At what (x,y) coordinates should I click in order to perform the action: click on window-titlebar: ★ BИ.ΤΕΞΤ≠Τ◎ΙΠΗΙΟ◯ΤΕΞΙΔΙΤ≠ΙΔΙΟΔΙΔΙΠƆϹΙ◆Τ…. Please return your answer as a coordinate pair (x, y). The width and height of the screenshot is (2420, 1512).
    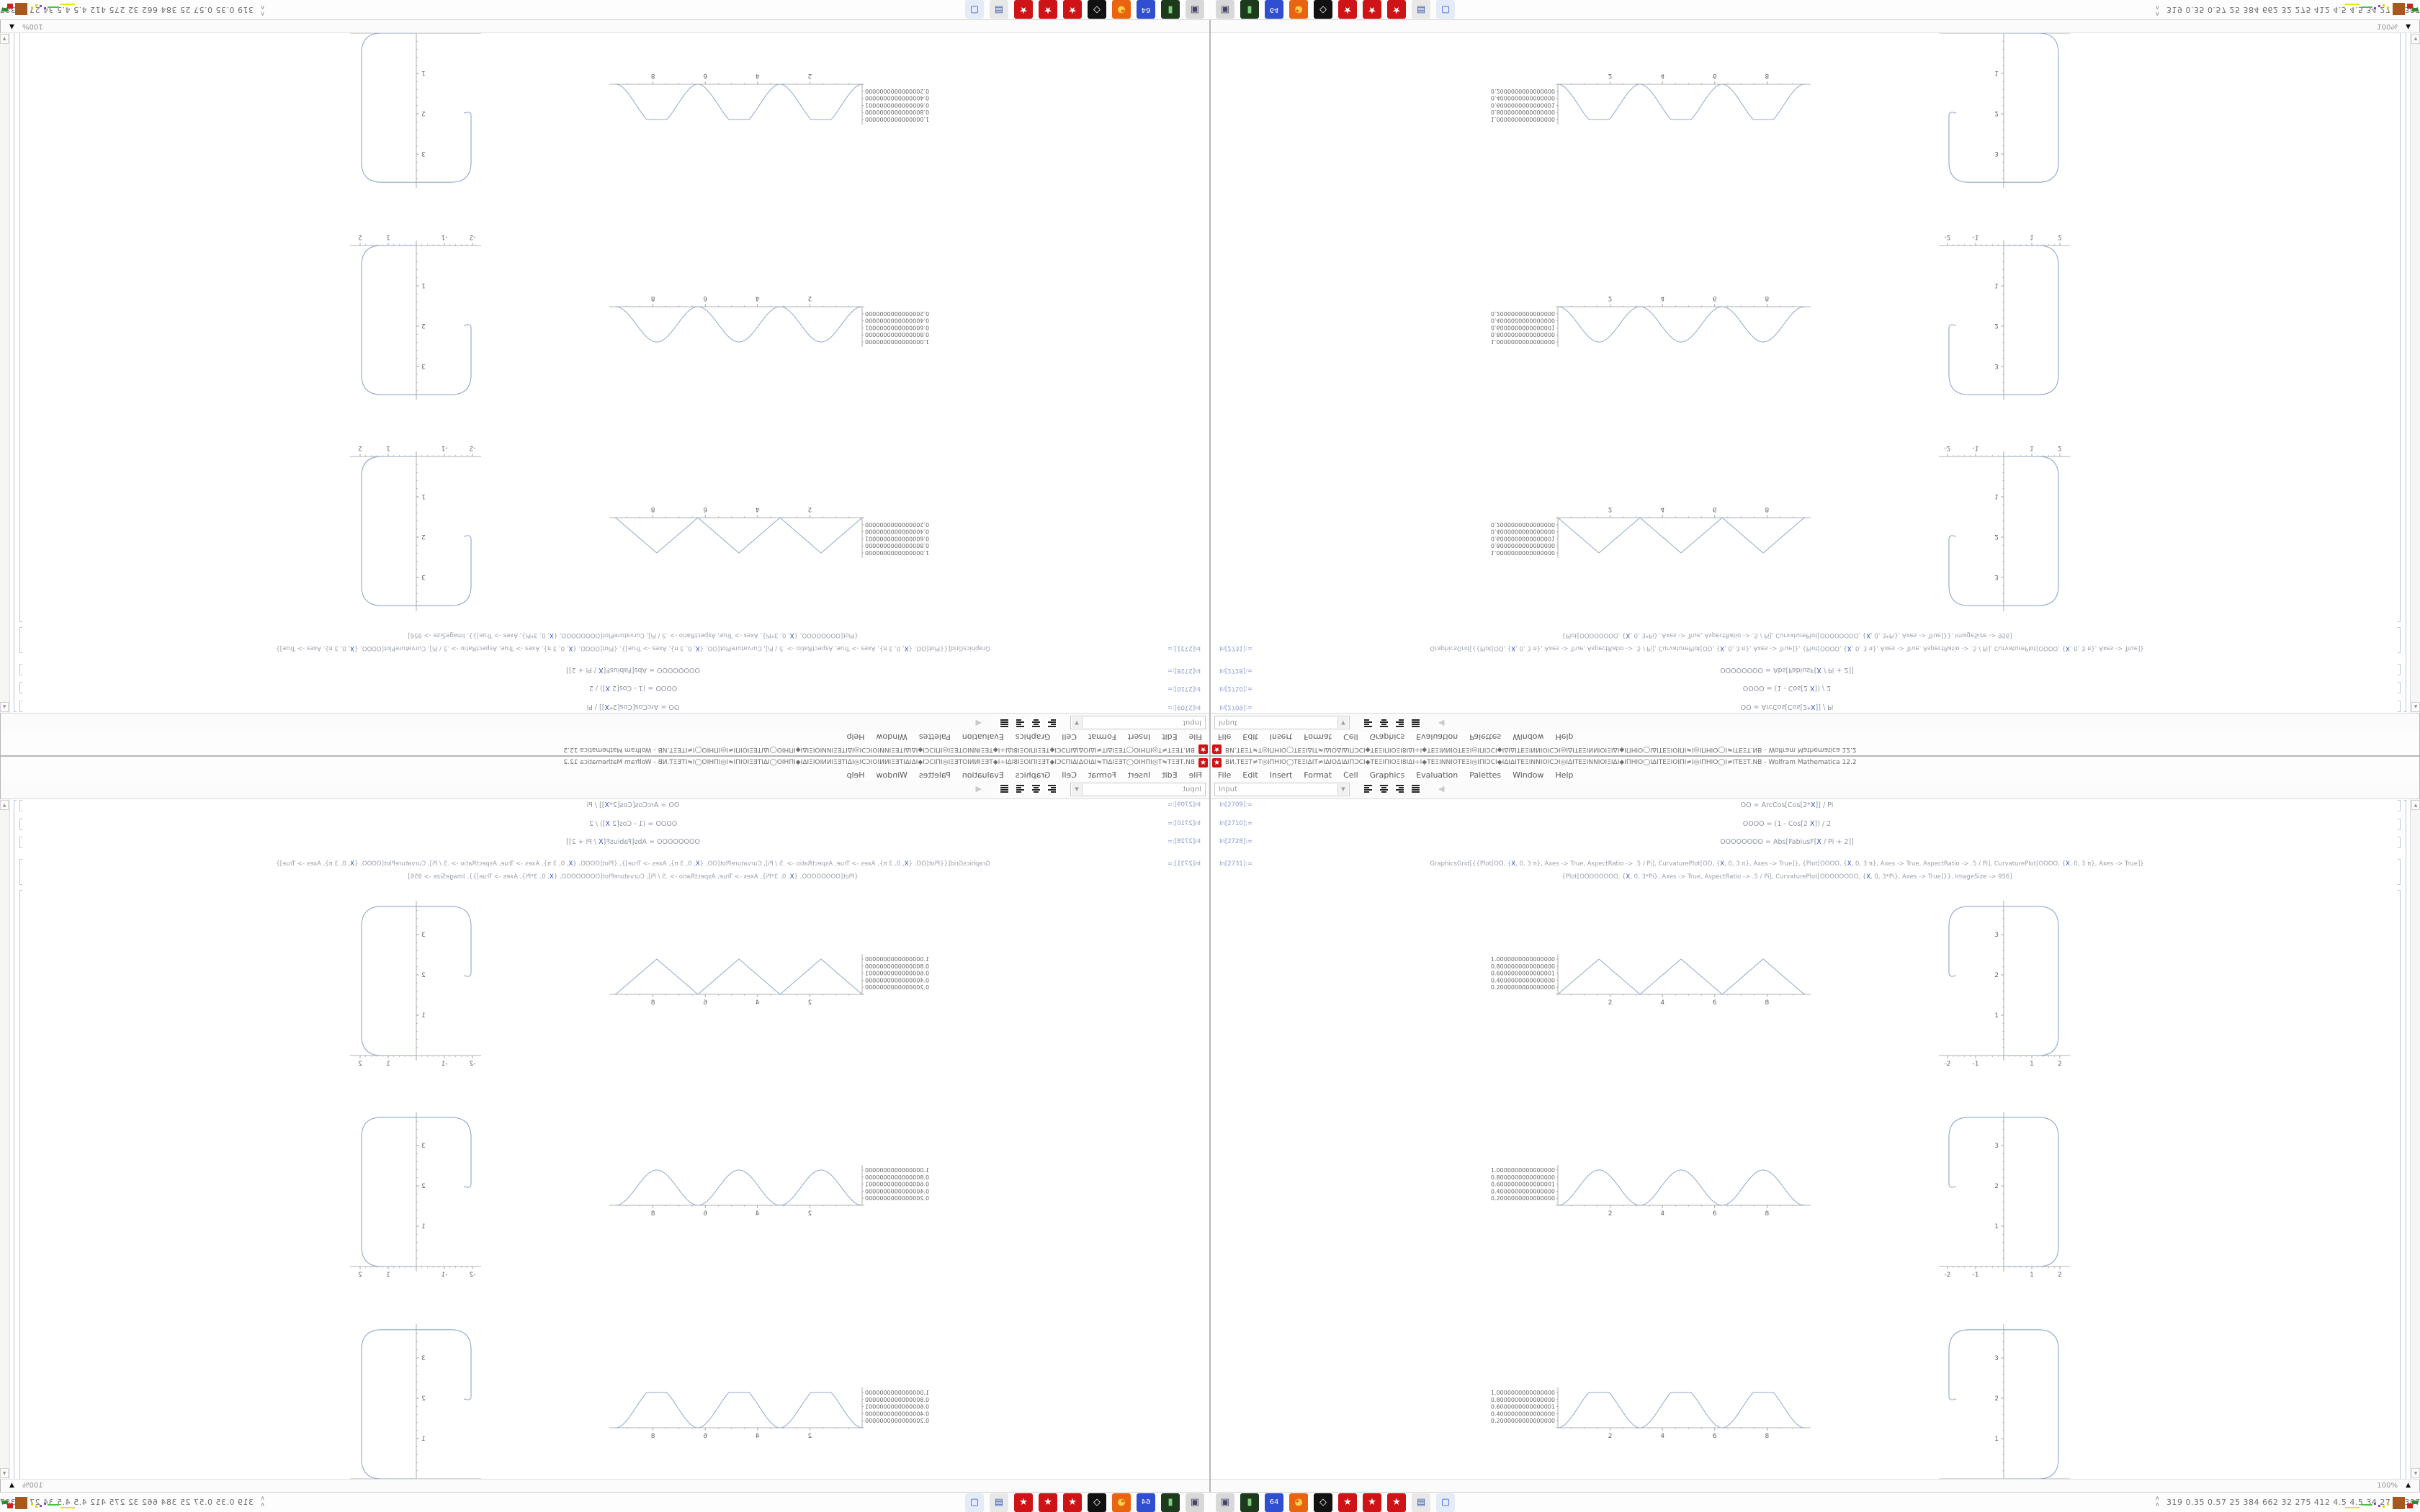
    Looking at the image, I should click on (1815, 763).